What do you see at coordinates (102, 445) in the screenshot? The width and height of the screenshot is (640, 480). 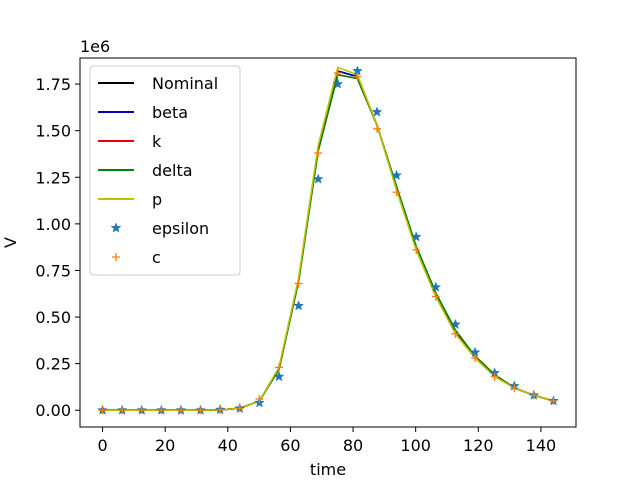 I see `x-tick-label: 0` at bounding box center [102, 445].